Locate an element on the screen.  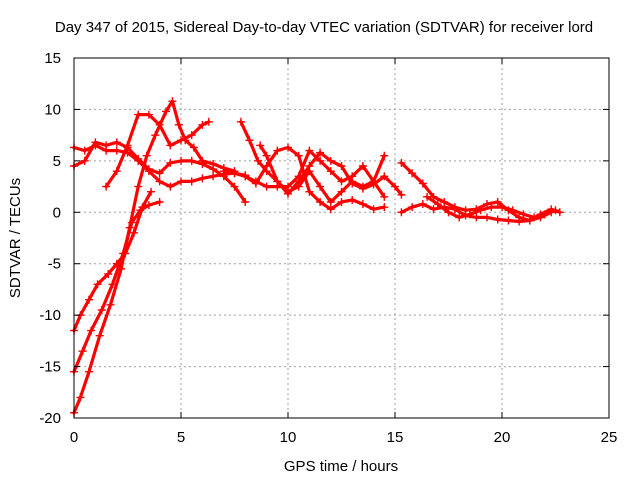
y-tick-label: 0 is located at coordinates (57, 212).